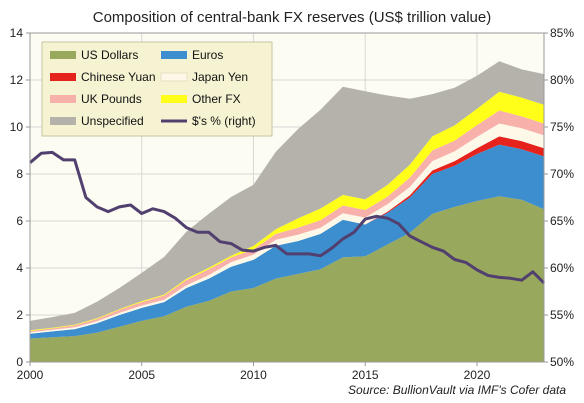  Describe the element at coordinates (562, 362) in the screenshot. I see `y-right-tick-label: 50%` at that location.